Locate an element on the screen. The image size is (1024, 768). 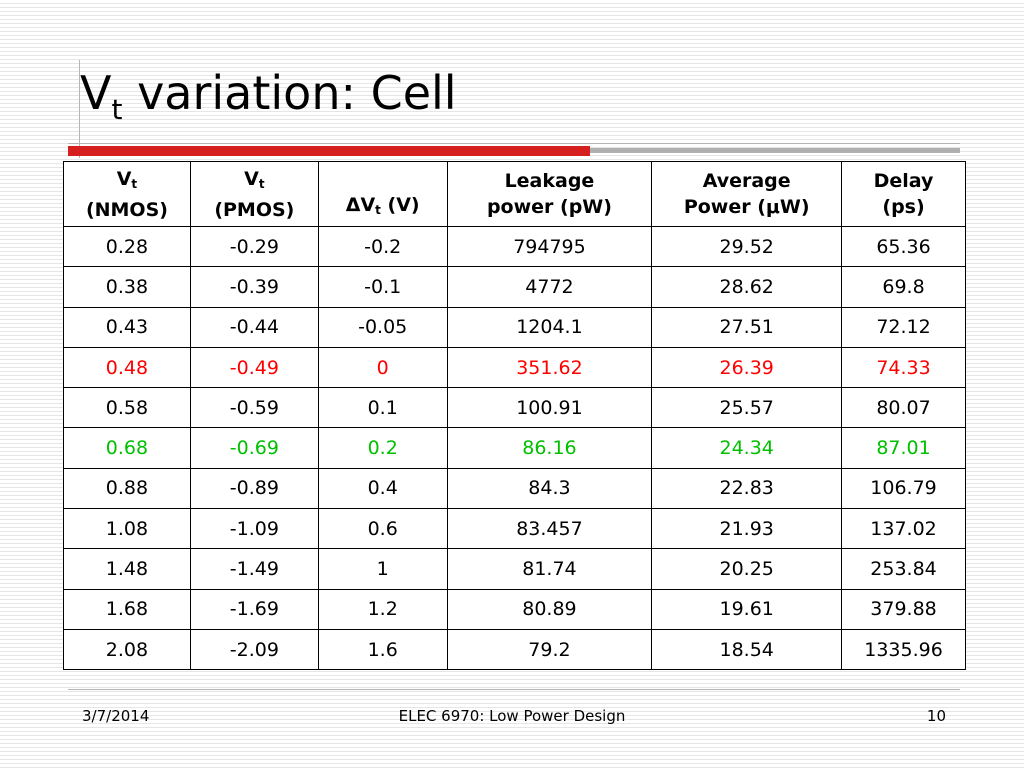
table-row: 1.08 -1.09 0.6 83.457 21.93 137.02 is located at coordinates (514, 529).